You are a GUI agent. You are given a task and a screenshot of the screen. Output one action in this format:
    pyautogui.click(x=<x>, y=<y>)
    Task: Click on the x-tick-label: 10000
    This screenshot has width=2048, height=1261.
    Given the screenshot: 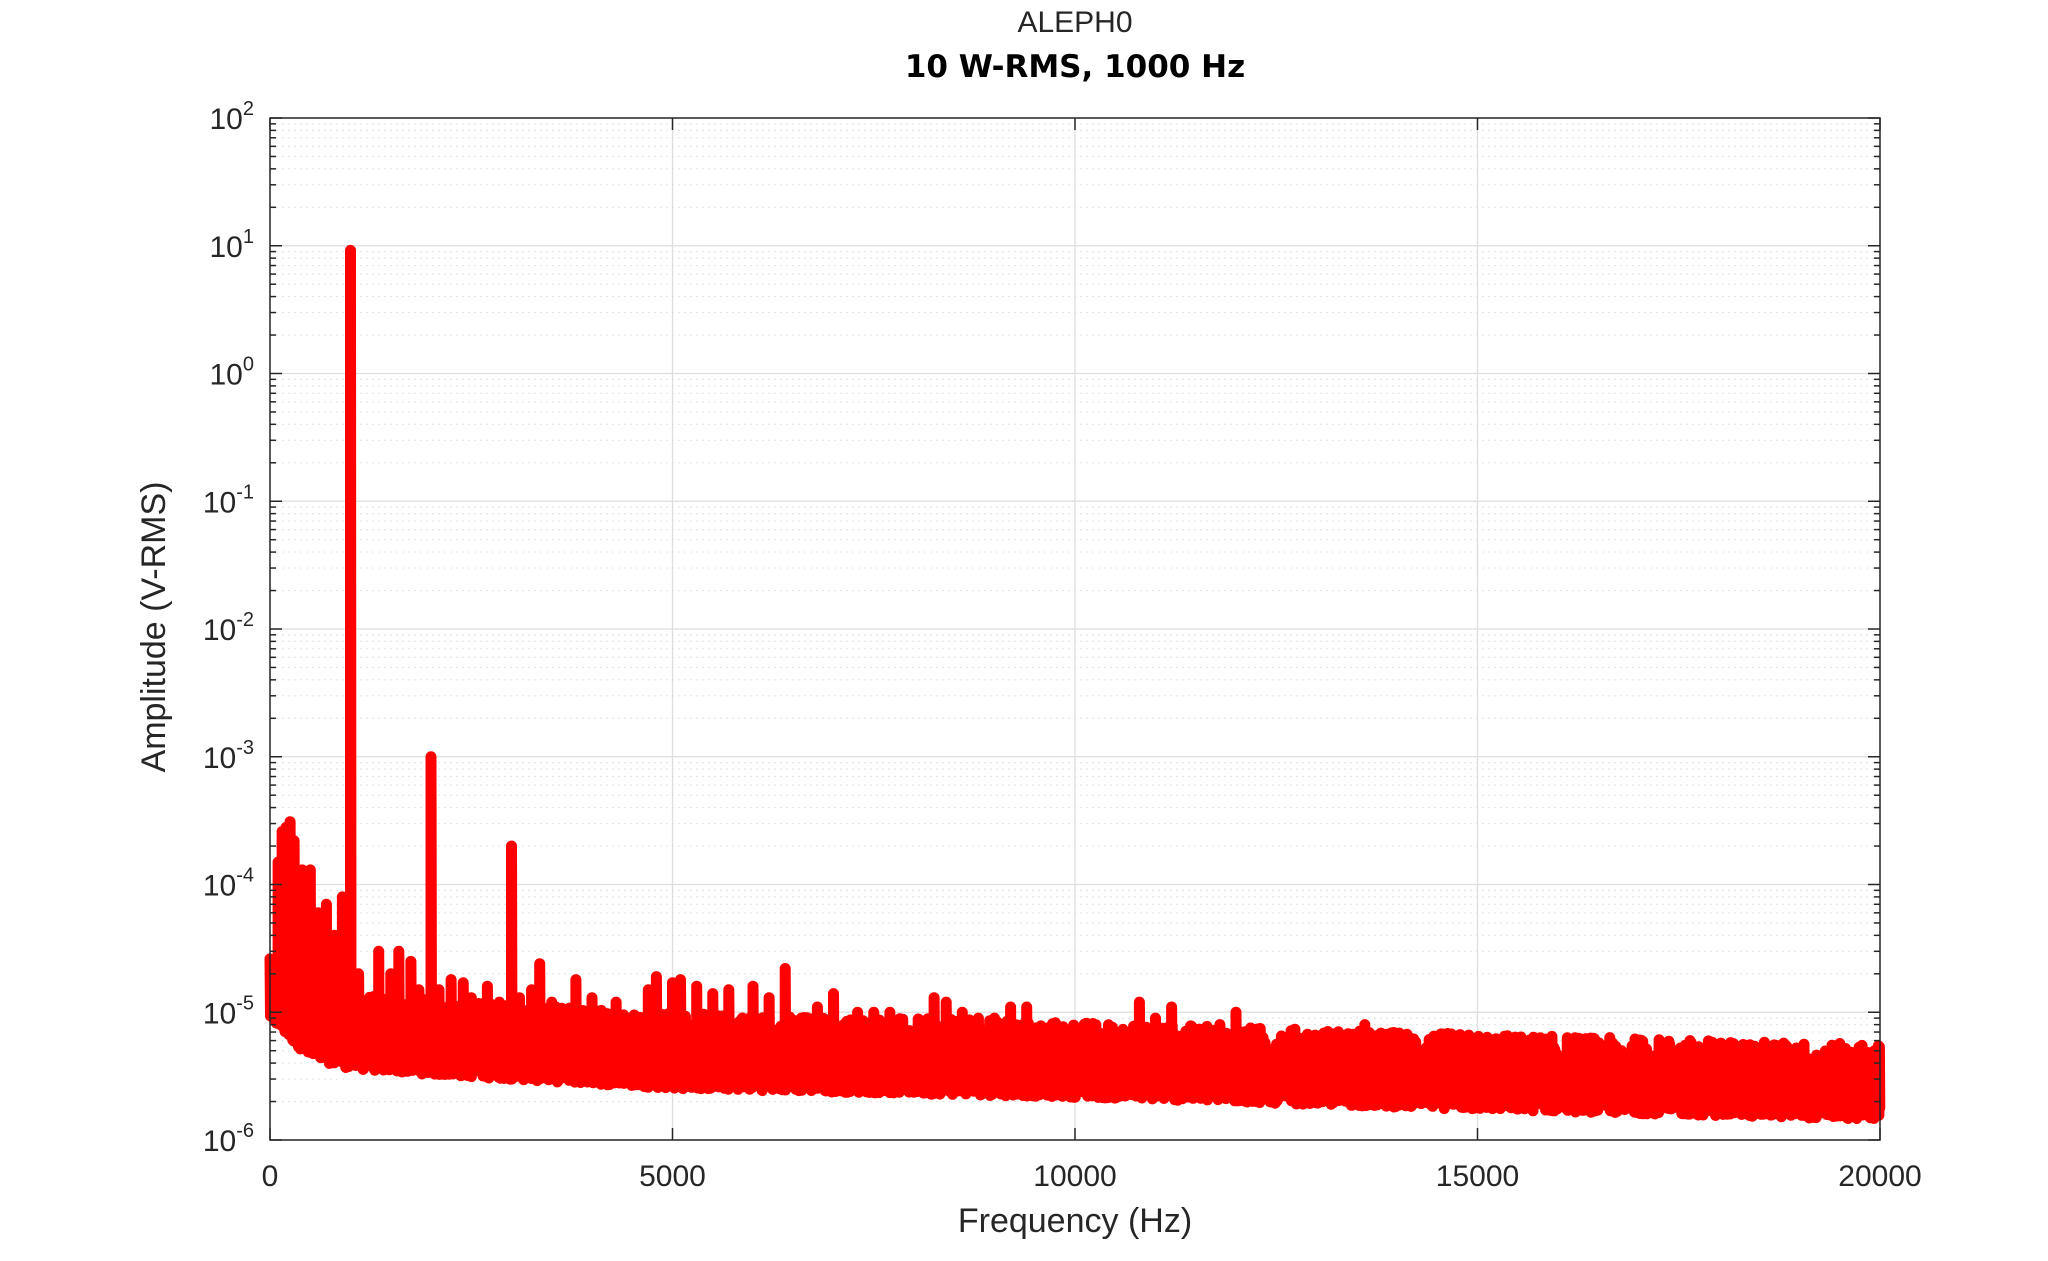 What is the action you would take?
    pyautogui.click(x=1074, y=1176)
    